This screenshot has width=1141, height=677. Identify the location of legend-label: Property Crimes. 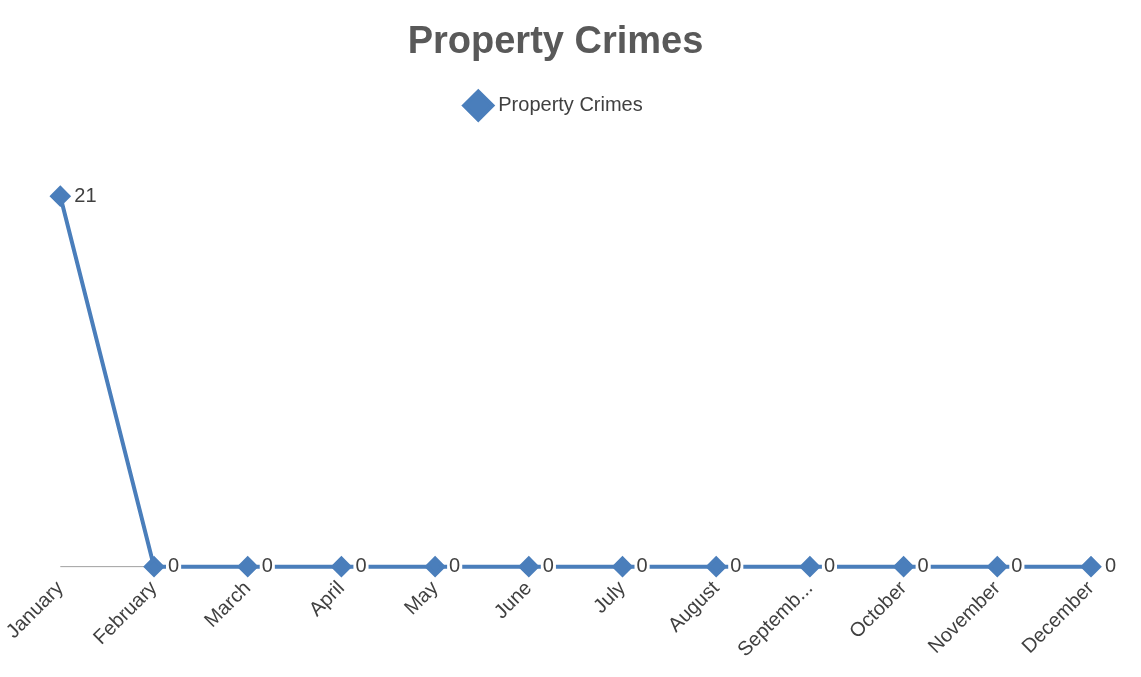
(570, 104).